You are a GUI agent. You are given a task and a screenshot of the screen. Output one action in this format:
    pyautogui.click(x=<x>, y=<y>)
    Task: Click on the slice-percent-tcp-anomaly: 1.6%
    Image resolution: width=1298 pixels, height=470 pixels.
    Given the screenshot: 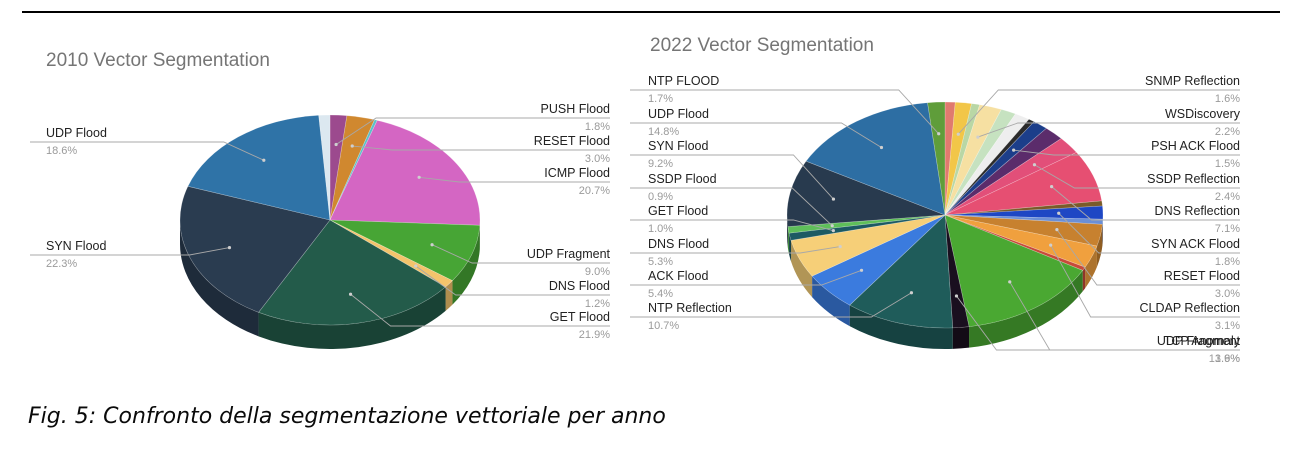 What is the action you would take?
    pyautogui.click(x=1227, y=359)
    